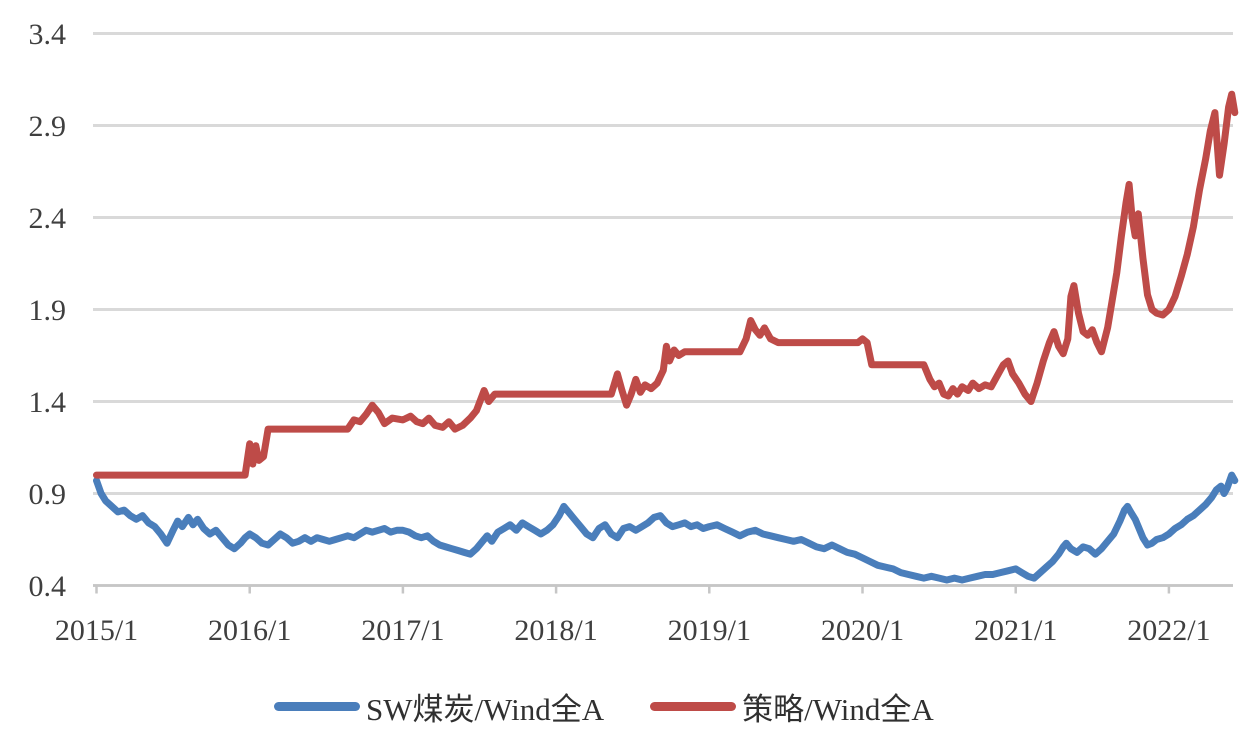  Describe the element at coordinates (1168, 630) in the screenshot. I see `x-axis-label: 2022/1` at that location.